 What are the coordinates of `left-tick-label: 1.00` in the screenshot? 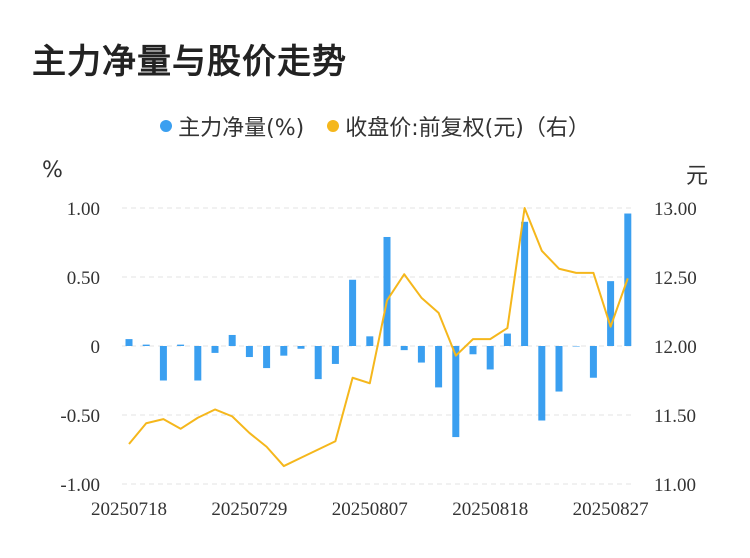 It's located at (83, 209).